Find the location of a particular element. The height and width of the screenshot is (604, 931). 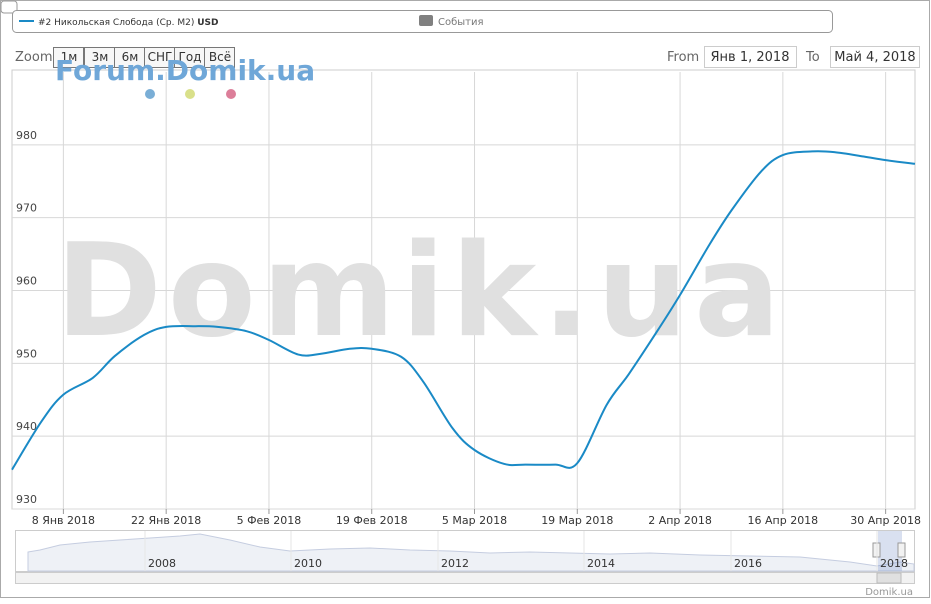

y-tick-label: 960 is located at coordinates (26, 281).